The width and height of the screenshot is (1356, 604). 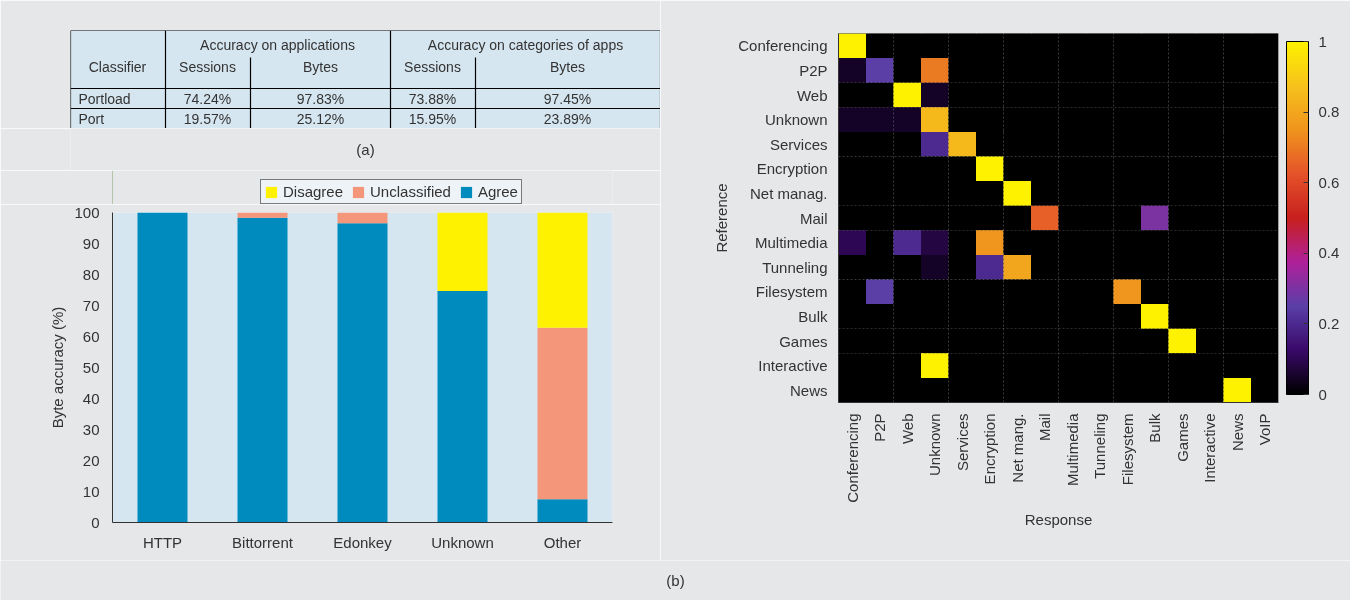 I want to click on x-tick-label: Filesystem, so click(x=1127, y=449).